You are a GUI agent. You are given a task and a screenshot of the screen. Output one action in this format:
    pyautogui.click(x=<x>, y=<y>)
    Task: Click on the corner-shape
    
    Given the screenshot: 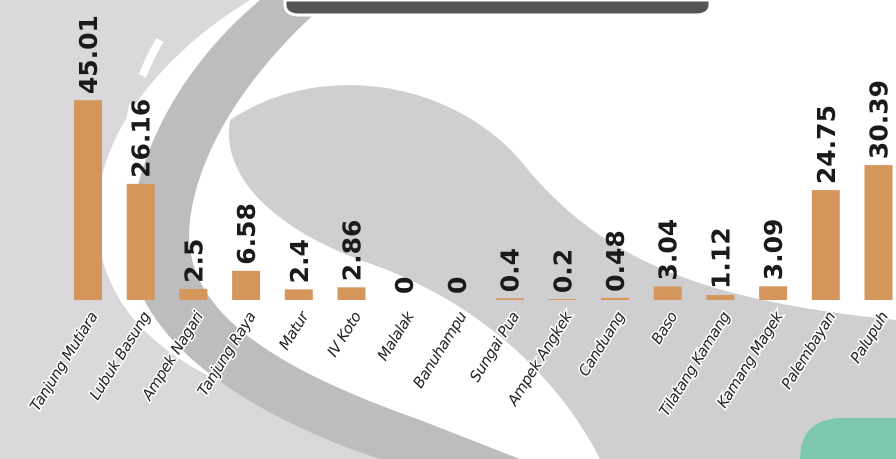 What is the action you would take?
    pyautogui.click(x=848, y=438)
    